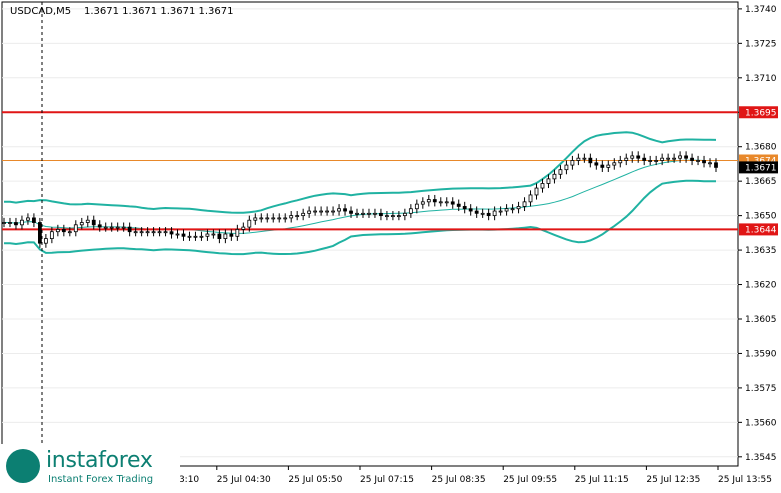 This screenshot has height=493, width=781. Describe the element at coordinates (99, 460) in the screenshot. I see `brand-name: instaforex` at that location.